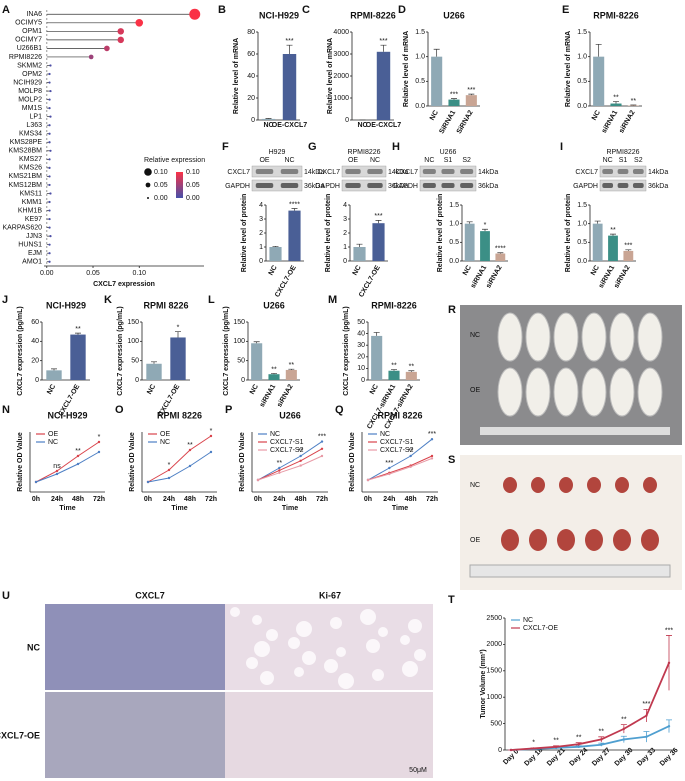 Image resolution: width=685 pixels, height=781 pixels. I want to click on row-label: CXCL7, so click(406, 172).